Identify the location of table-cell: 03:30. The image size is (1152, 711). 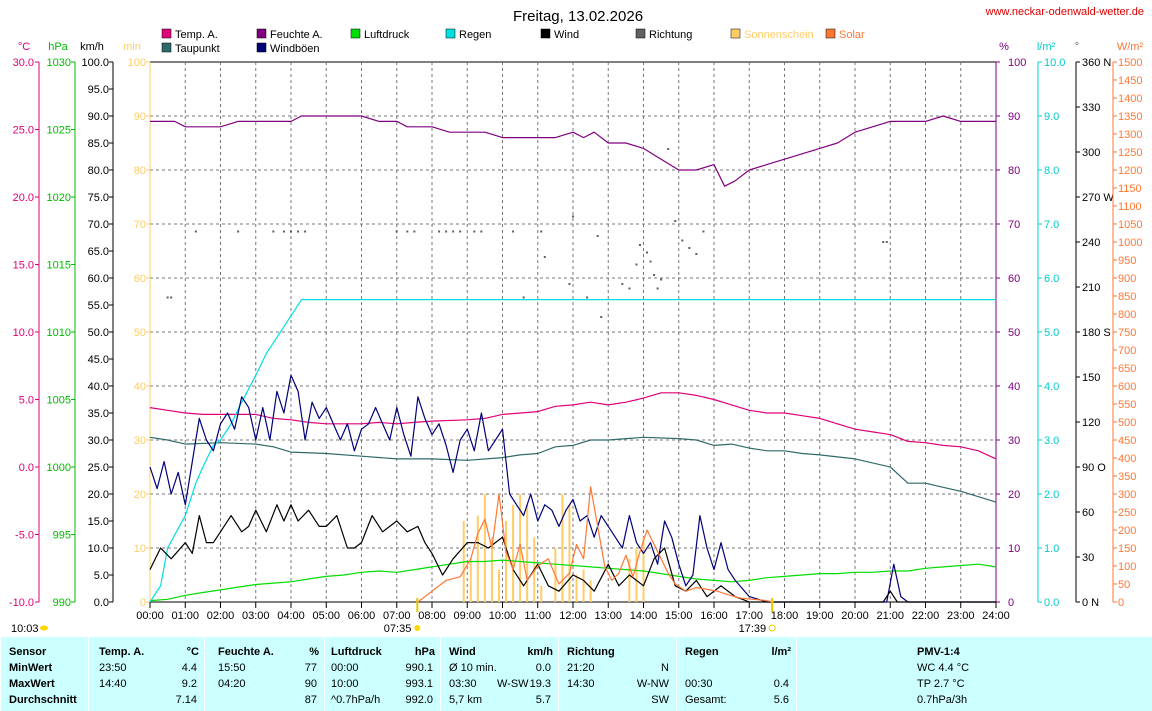
(463, 684).